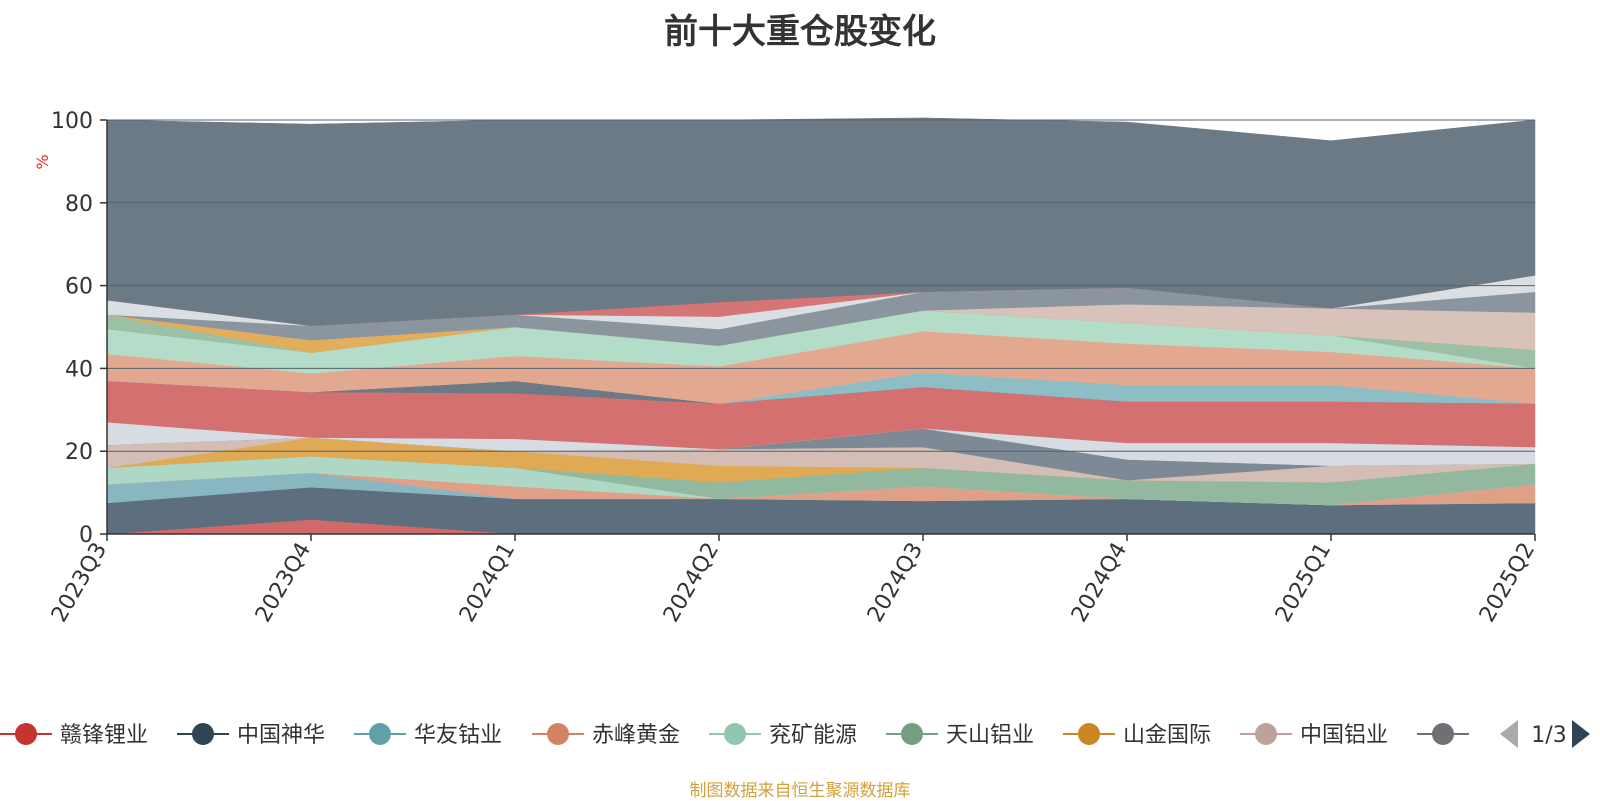 The image size is (1600, 801). What do you see at coordinates (895, 583) in the screenshot?
I see `x-tick-label-4: 2024Q3` at bounding box center [895, 583].